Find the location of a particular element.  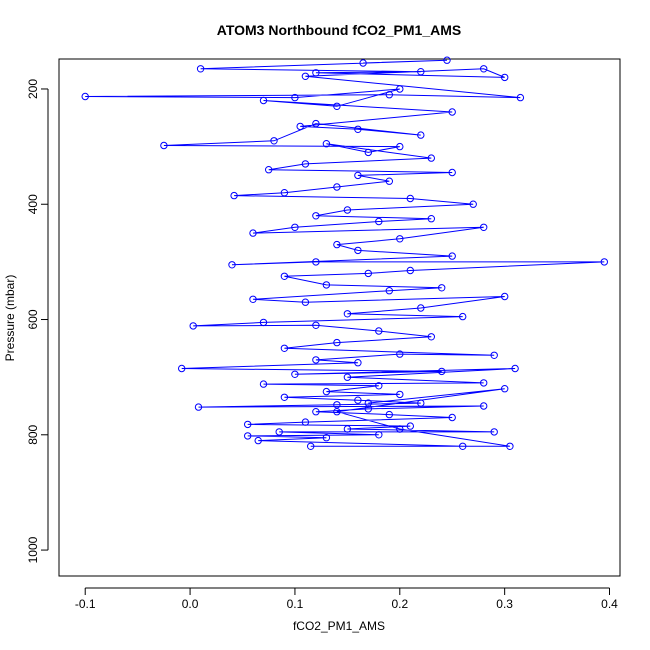

x-tick-label: -0.1 is located at coordinates (85, 604).